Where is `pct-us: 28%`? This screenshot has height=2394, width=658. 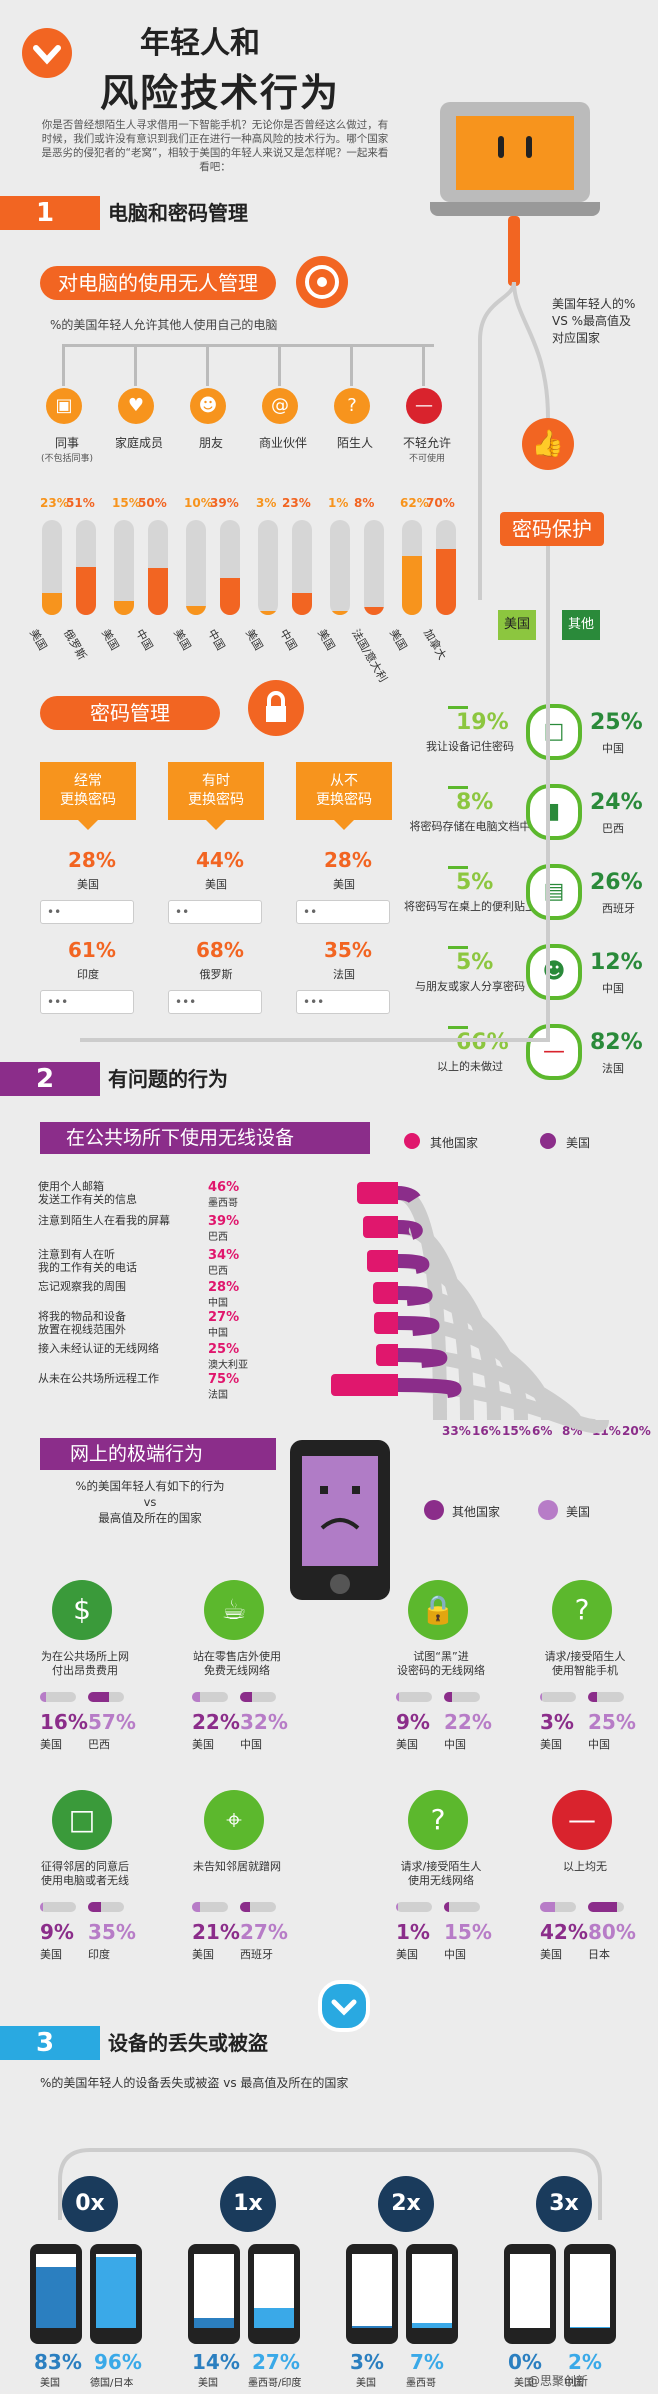 pct-us: 28% is located at coordinates (348, 860).